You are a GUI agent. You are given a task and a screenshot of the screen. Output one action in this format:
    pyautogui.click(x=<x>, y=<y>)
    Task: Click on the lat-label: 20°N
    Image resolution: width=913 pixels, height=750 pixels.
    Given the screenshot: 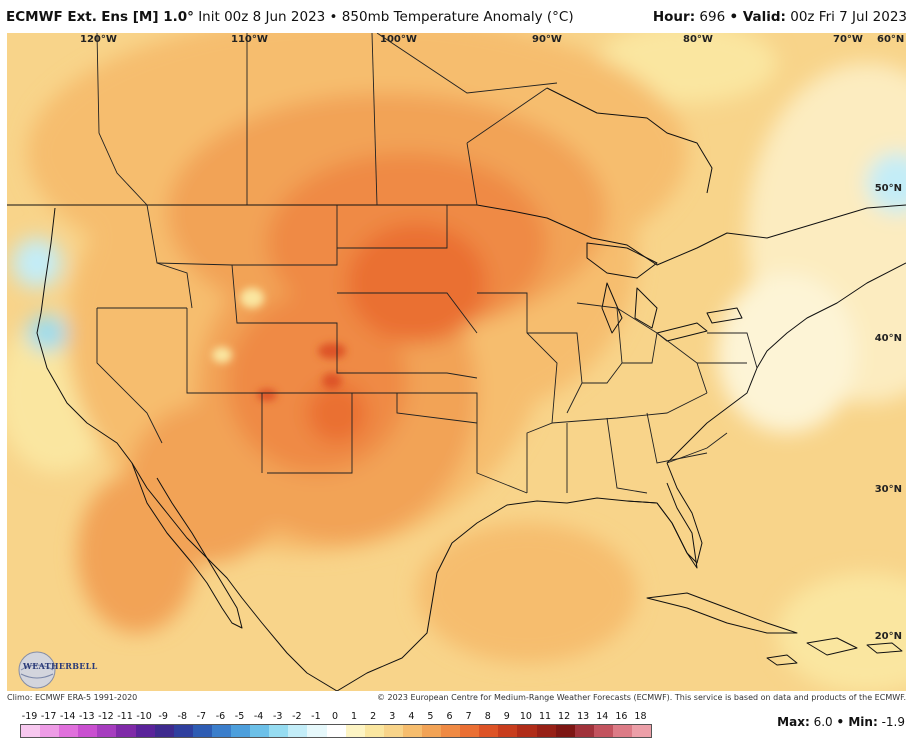 What is the action you would take?
    pyautogui.click(x=888, y=636)
    